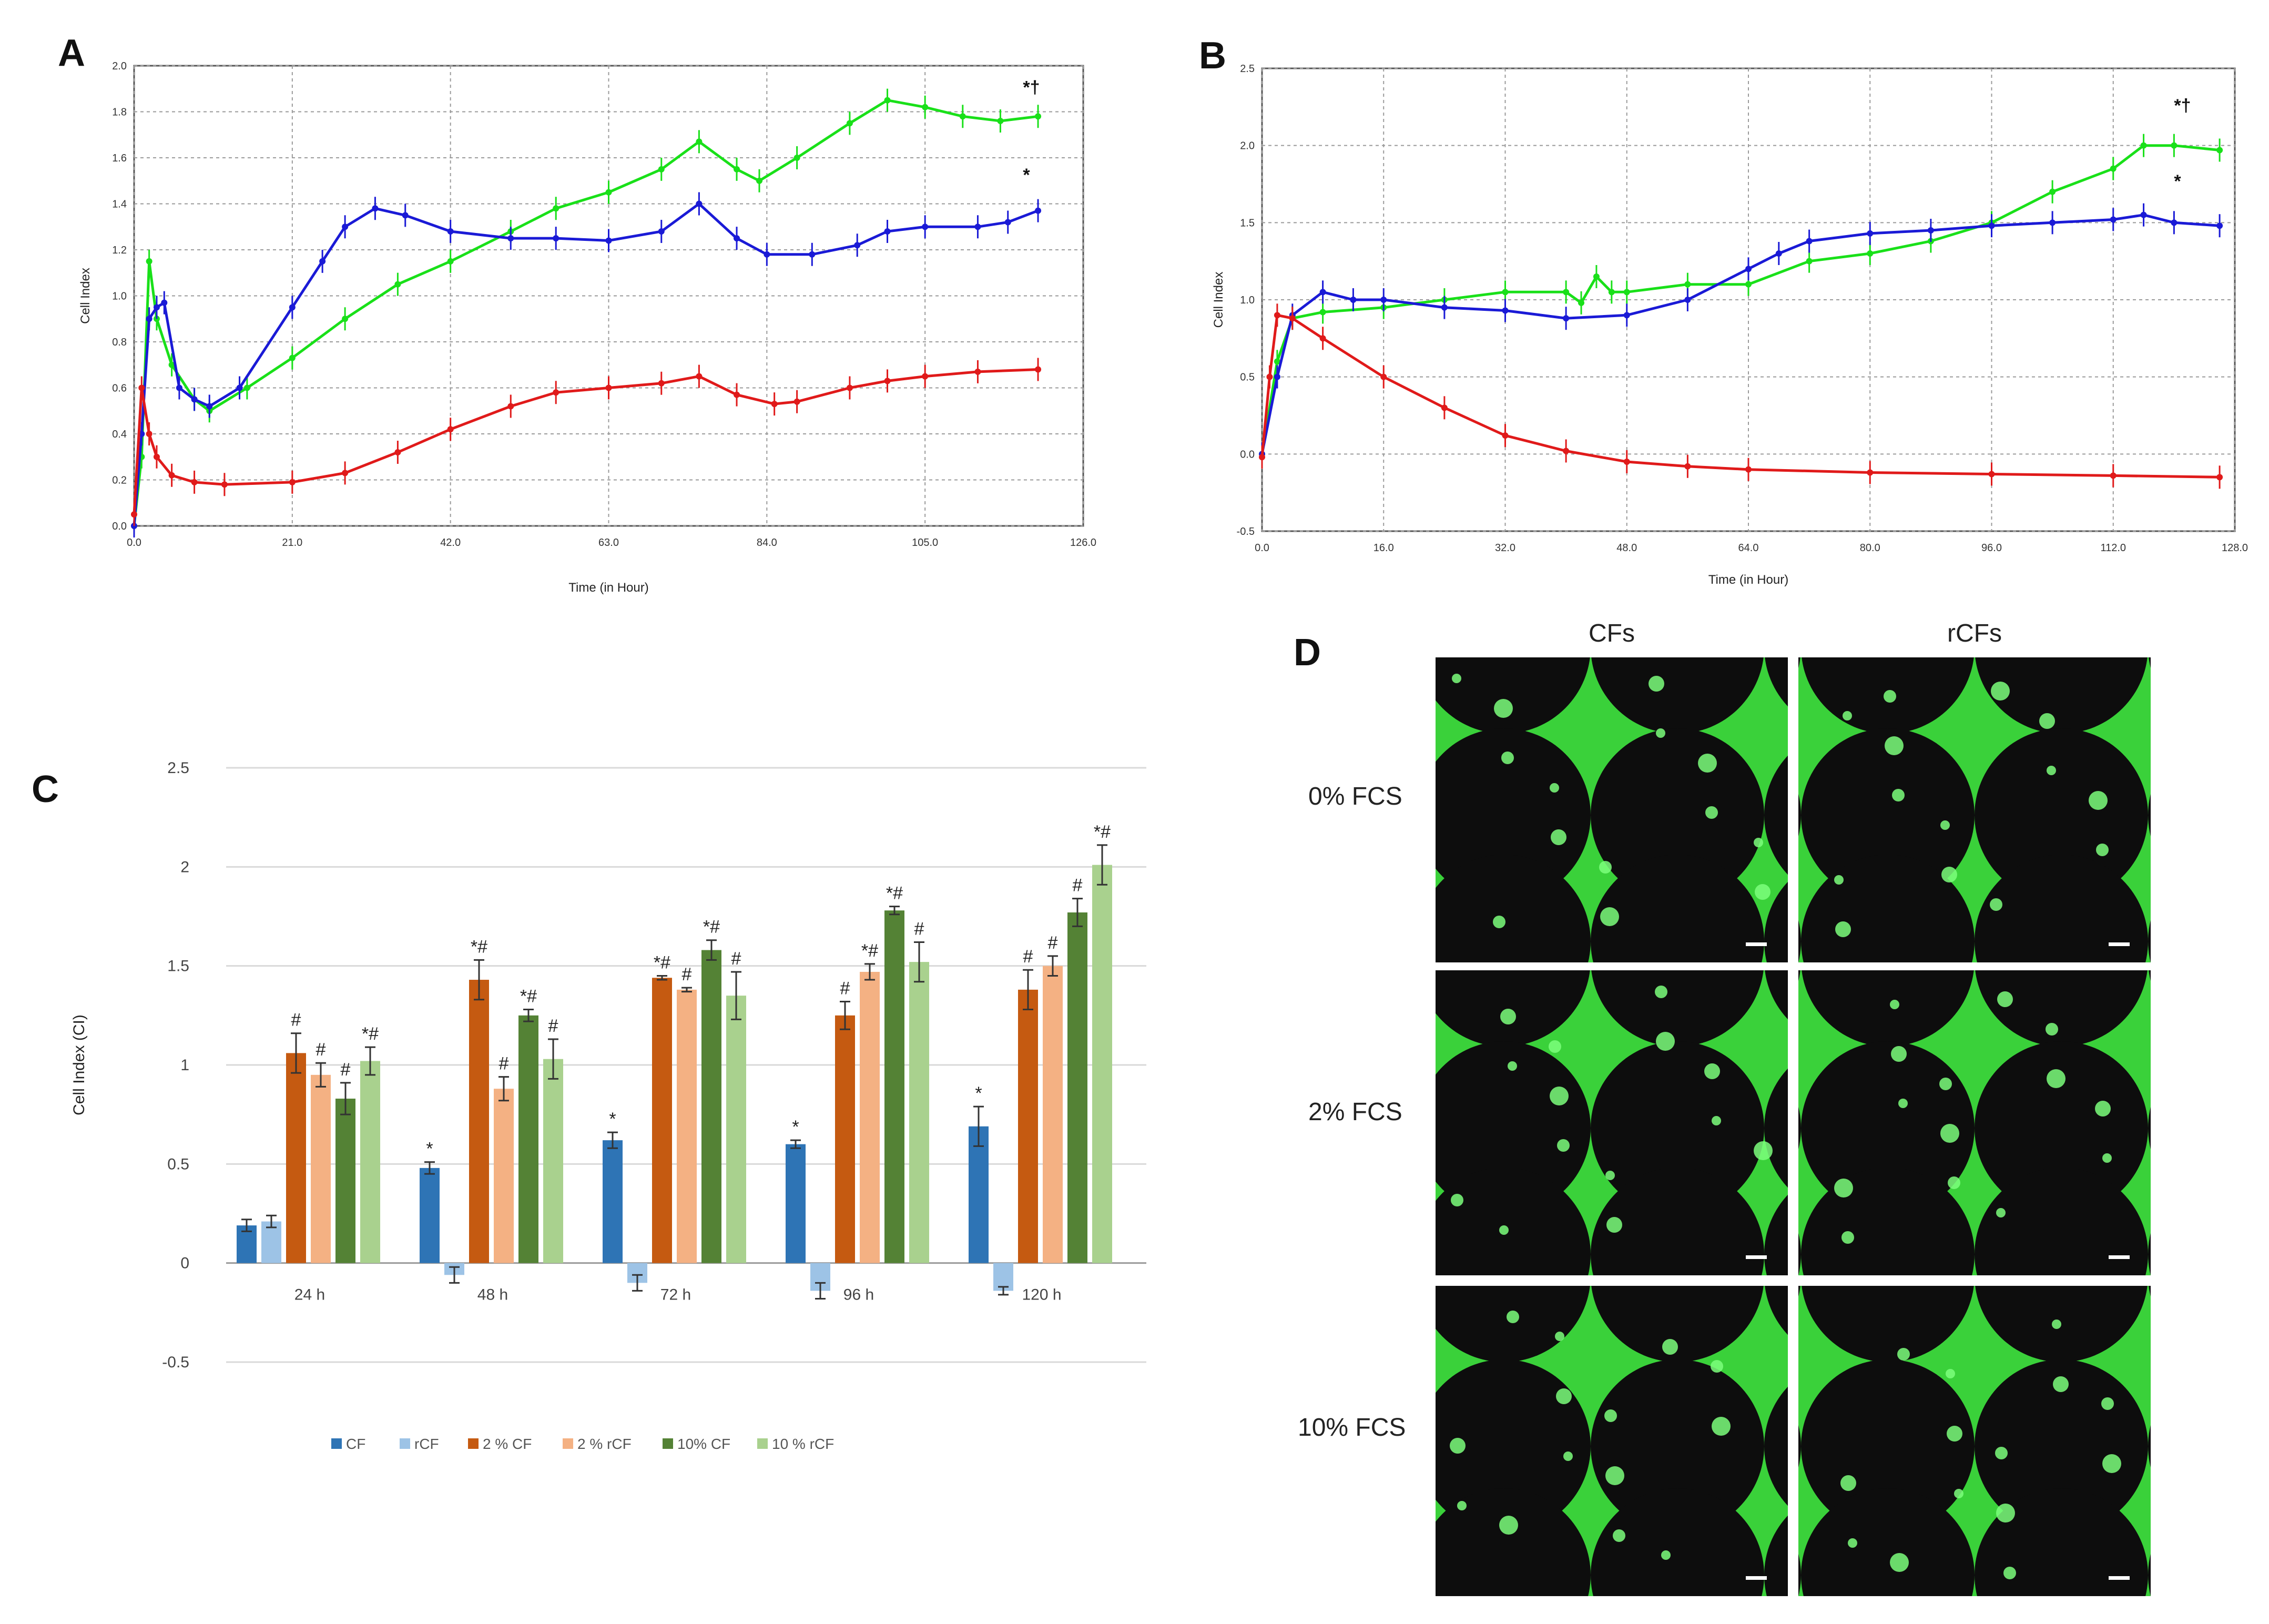 The width and height of the screenshot is (2269, 1624). Describe the element at coordinates (71, 53) in the screenshot. I see `panel-letter-a: A` at that location.